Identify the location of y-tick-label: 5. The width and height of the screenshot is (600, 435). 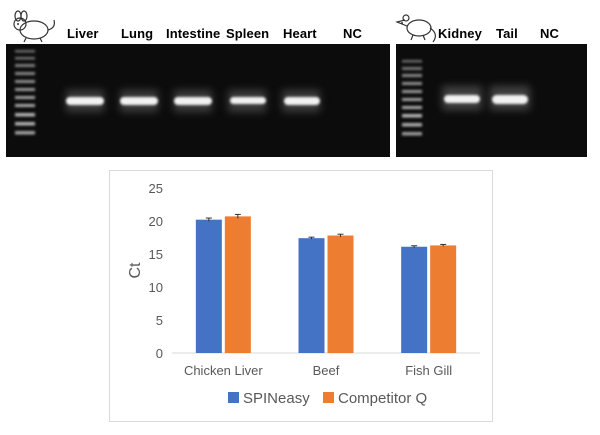
(159, 320).